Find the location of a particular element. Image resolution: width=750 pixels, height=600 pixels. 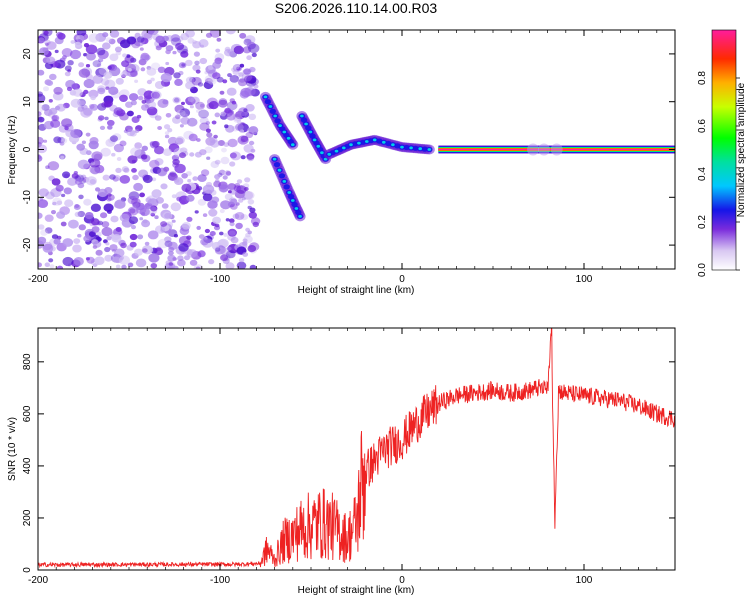

colorbar-tick-label: 0.2 is located at coordinates (702, 222).